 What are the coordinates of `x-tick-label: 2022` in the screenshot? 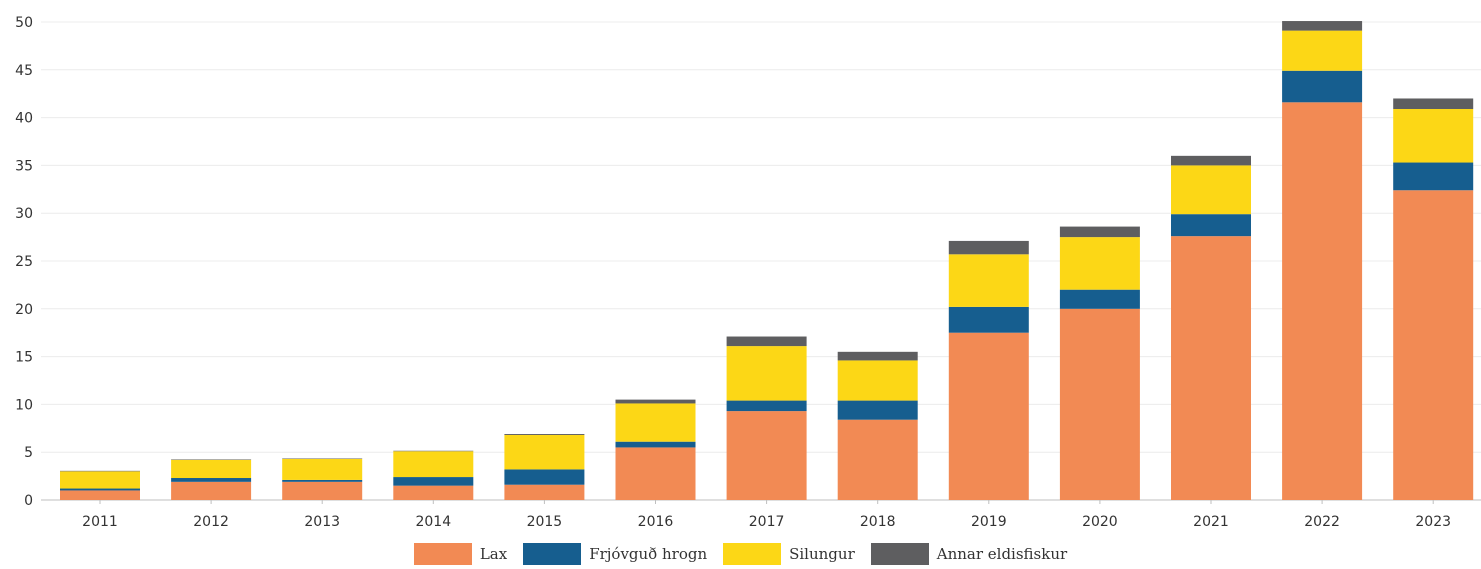 It's located at (1322, 522).